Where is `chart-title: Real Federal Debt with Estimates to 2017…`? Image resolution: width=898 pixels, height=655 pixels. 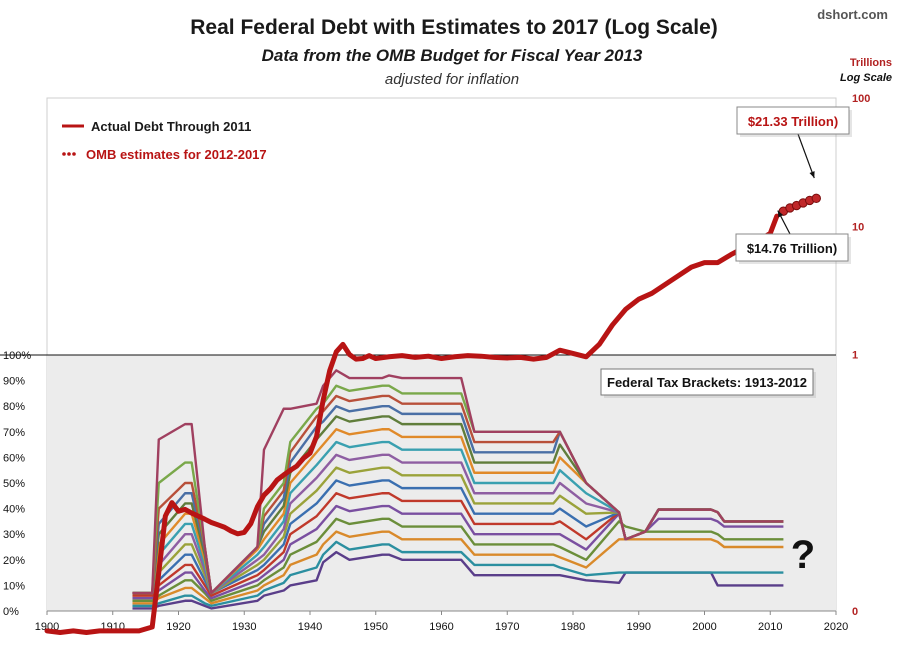 chart-title: Real Federal Debt with Estimates to 2017… is located at coordinates (454, 27).